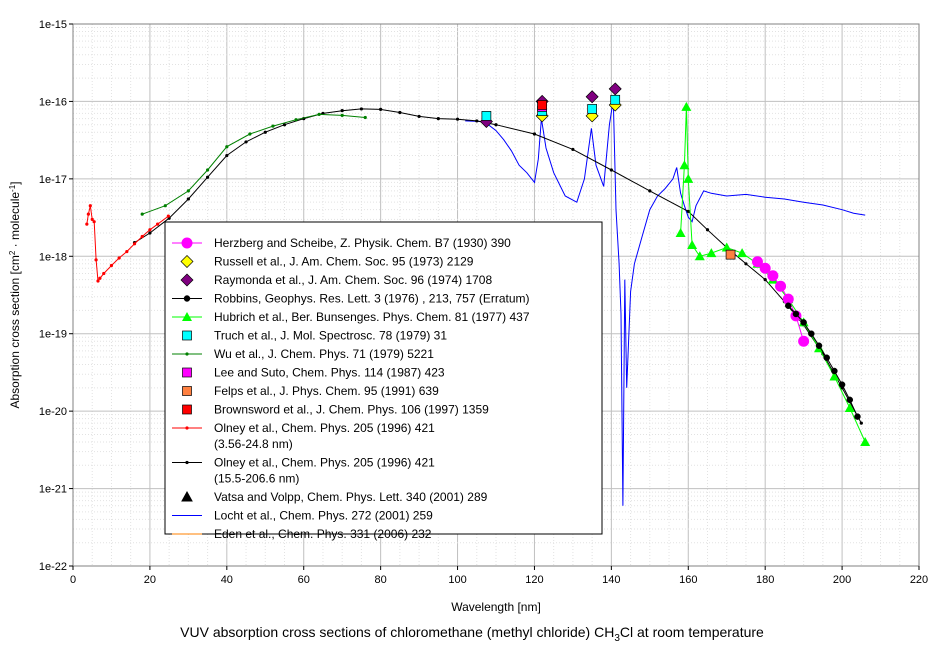 This screenshot has width=944, height=653. I want to click on y-tick-label: 1e-16, so click(53, 102).